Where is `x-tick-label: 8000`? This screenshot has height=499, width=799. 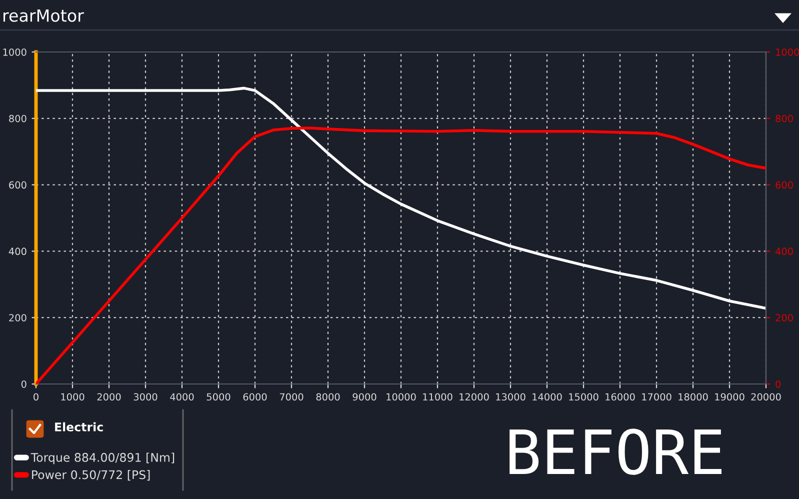 x-tick-label: 8000 is located at coordinates (328, 397).